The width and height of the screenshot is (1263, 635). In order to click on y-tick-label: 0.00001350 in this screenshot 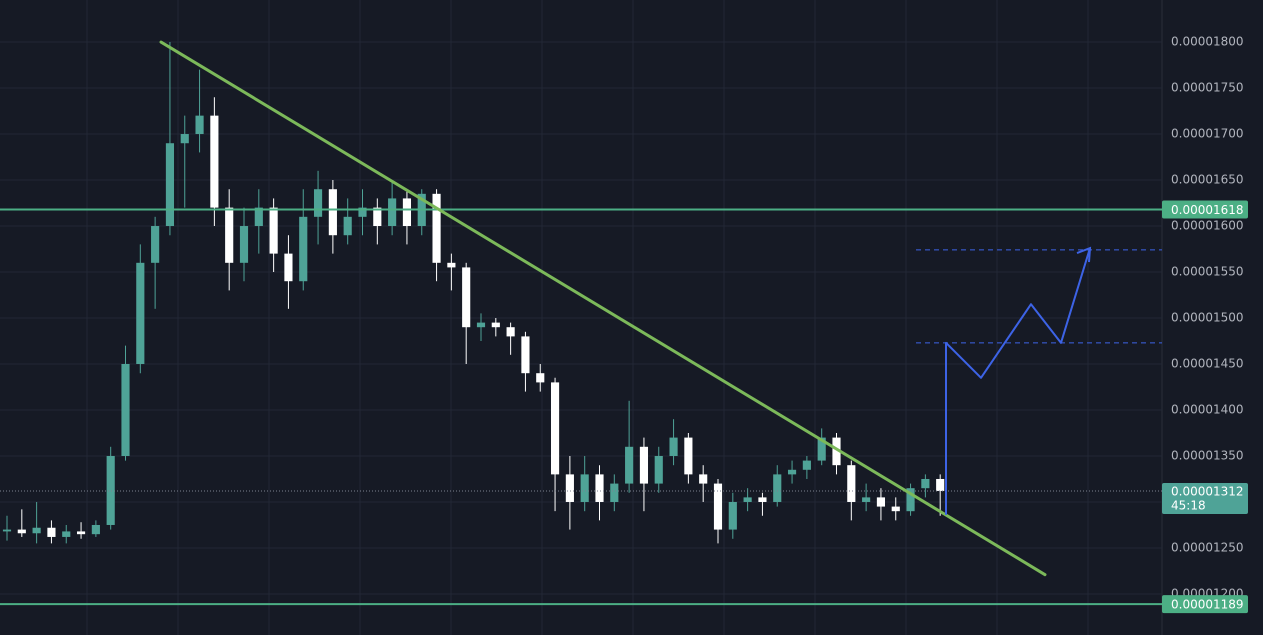, I will do `click(1207, 455)`.